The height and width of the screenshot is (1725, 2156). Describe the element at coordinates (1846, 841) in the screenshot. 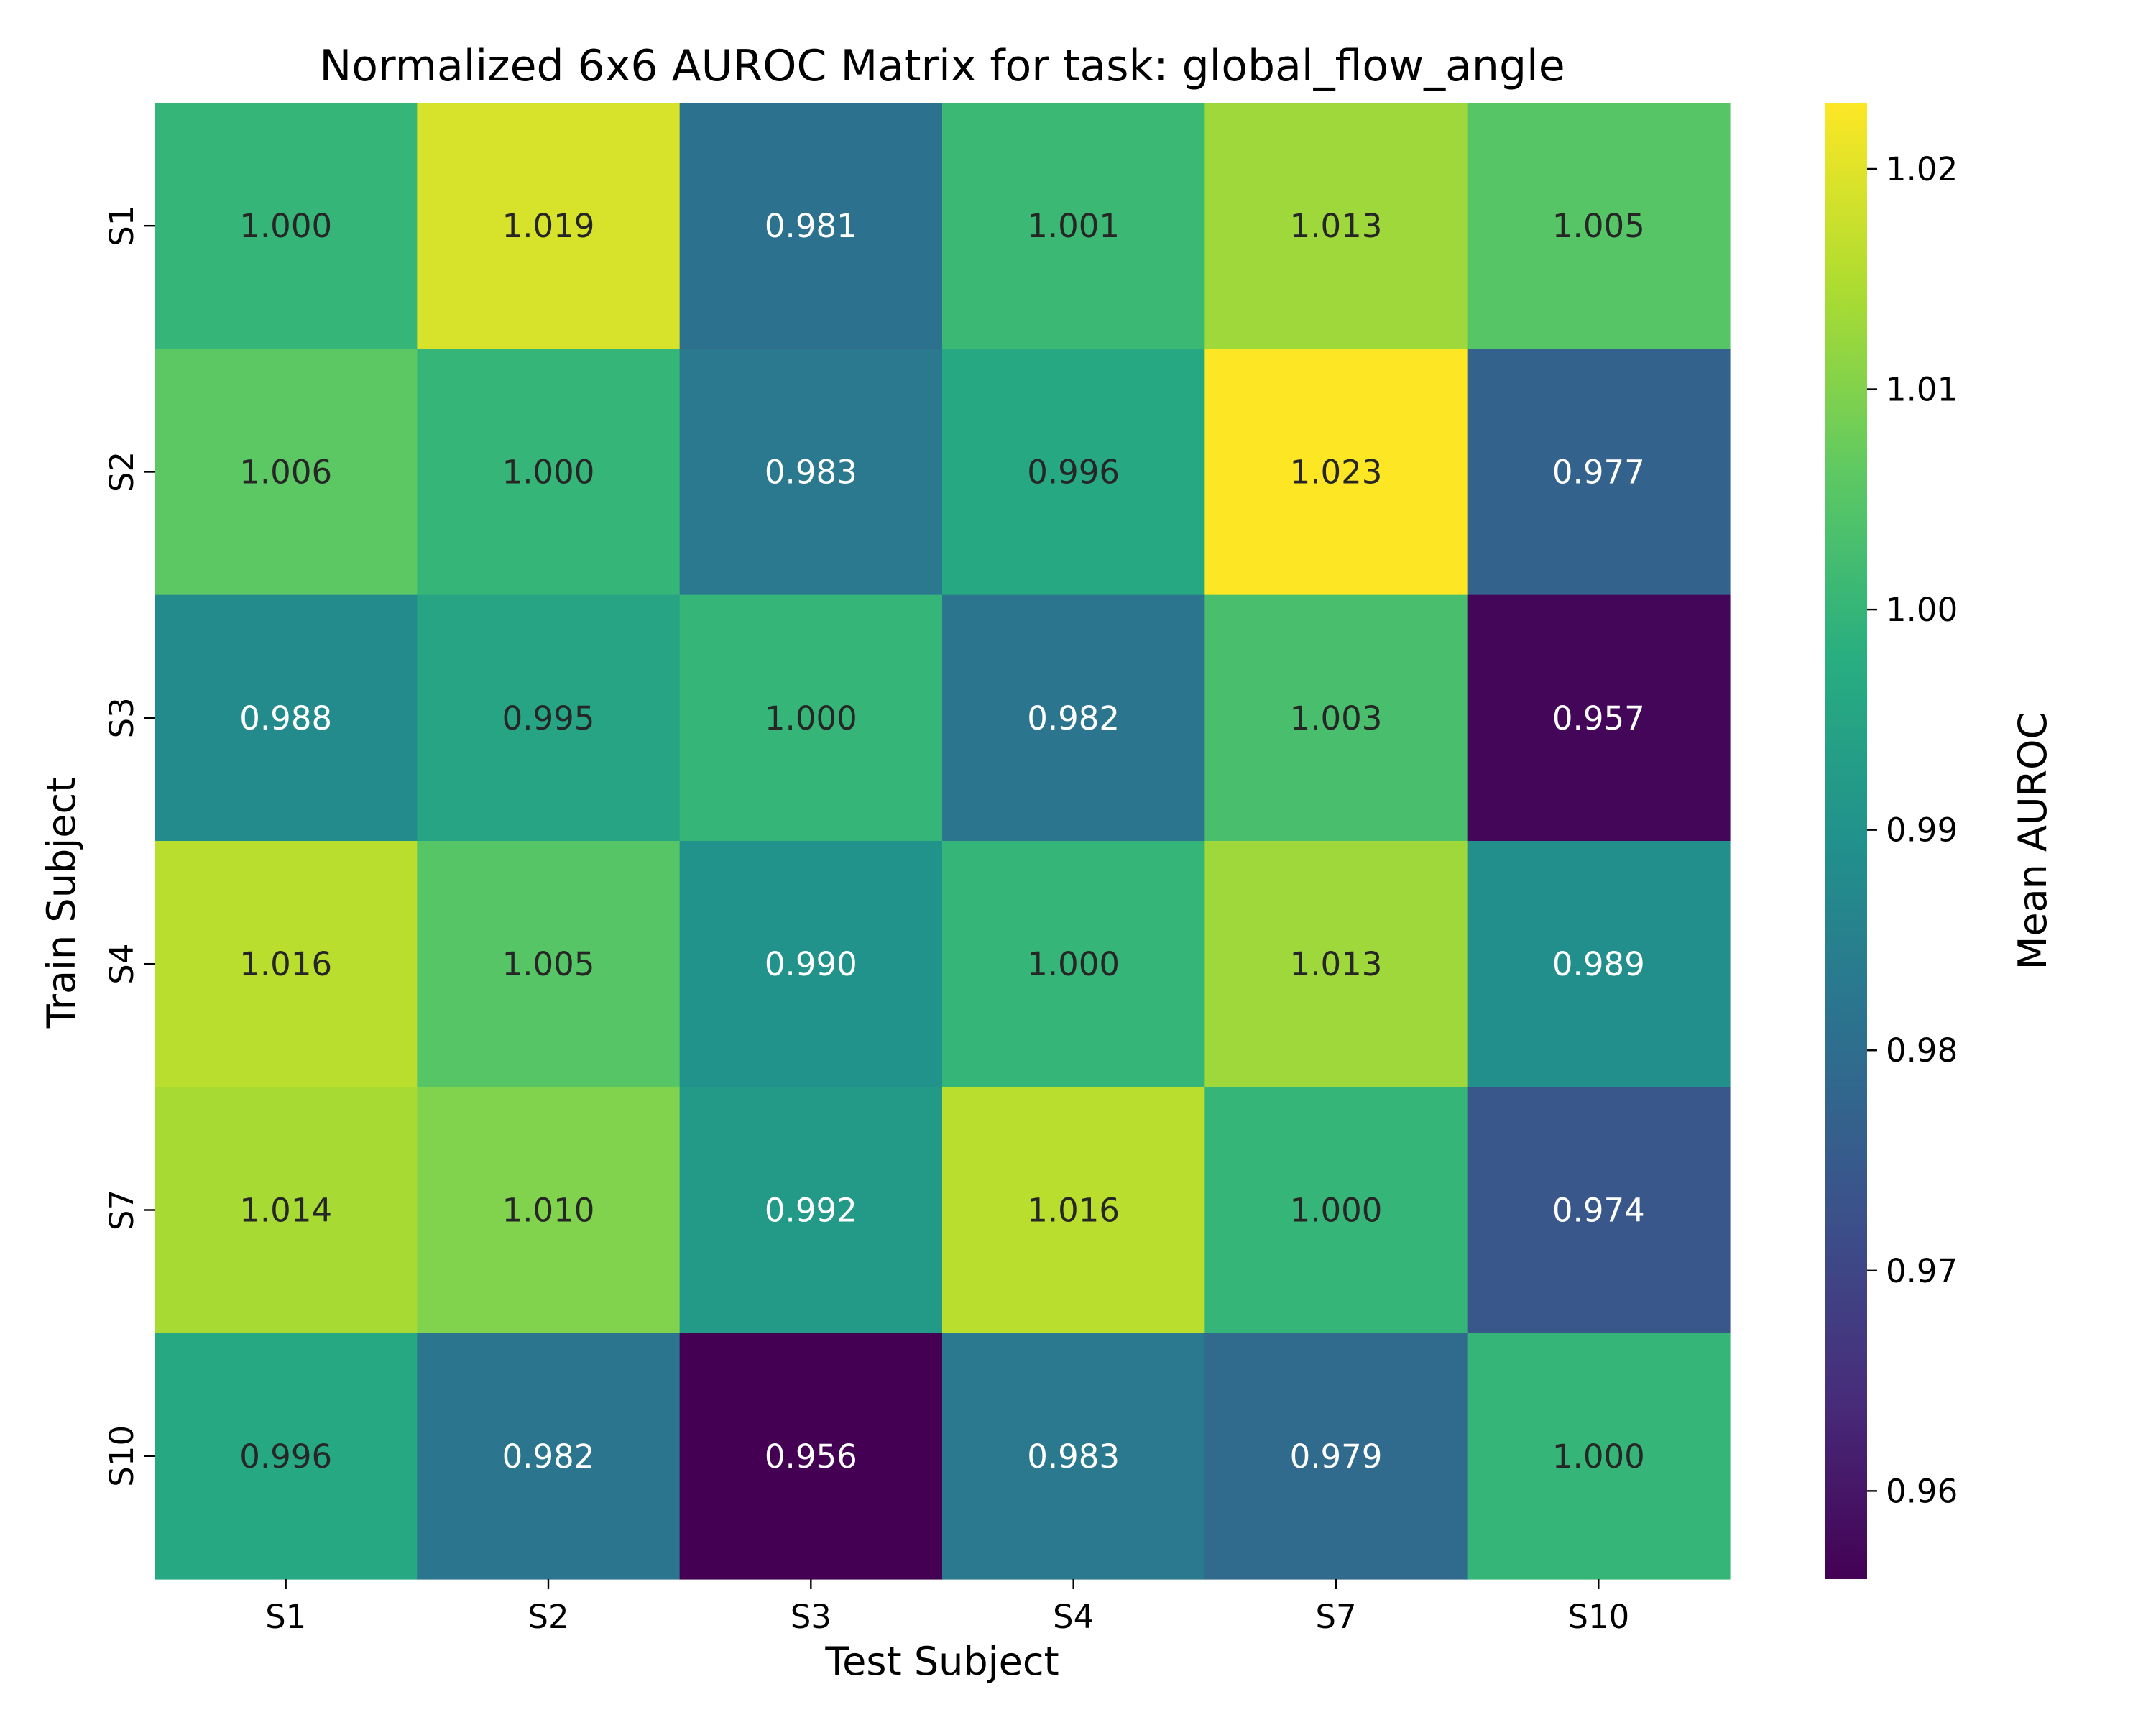

I see `colorbar-gradient` at that location.